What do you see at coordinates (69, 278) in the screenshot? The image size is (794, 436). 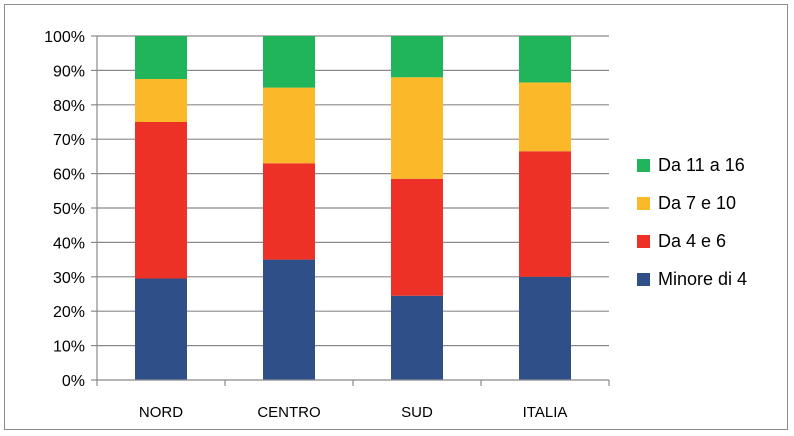 I see `y-tick-label: 30%` at bounding box center [69, 278].